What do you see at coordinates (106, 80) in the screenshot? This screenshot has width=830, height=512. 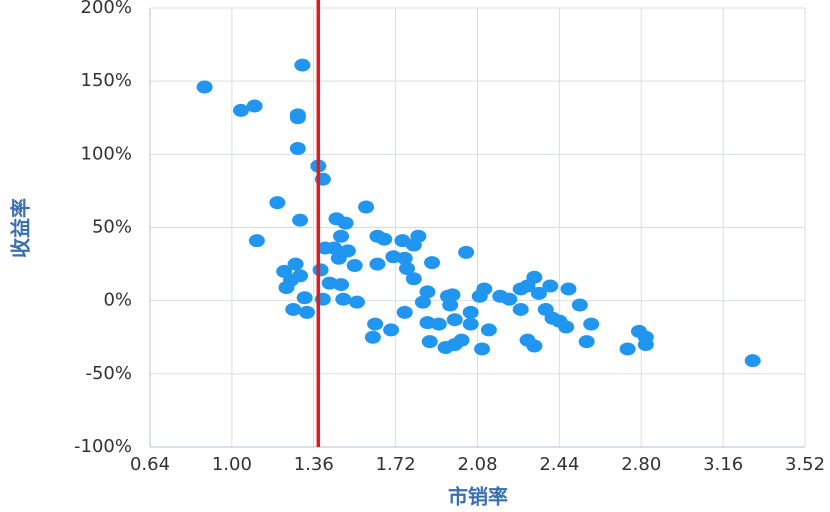 I see `y-tick-label: 150%` at bounding box center [106, 80].